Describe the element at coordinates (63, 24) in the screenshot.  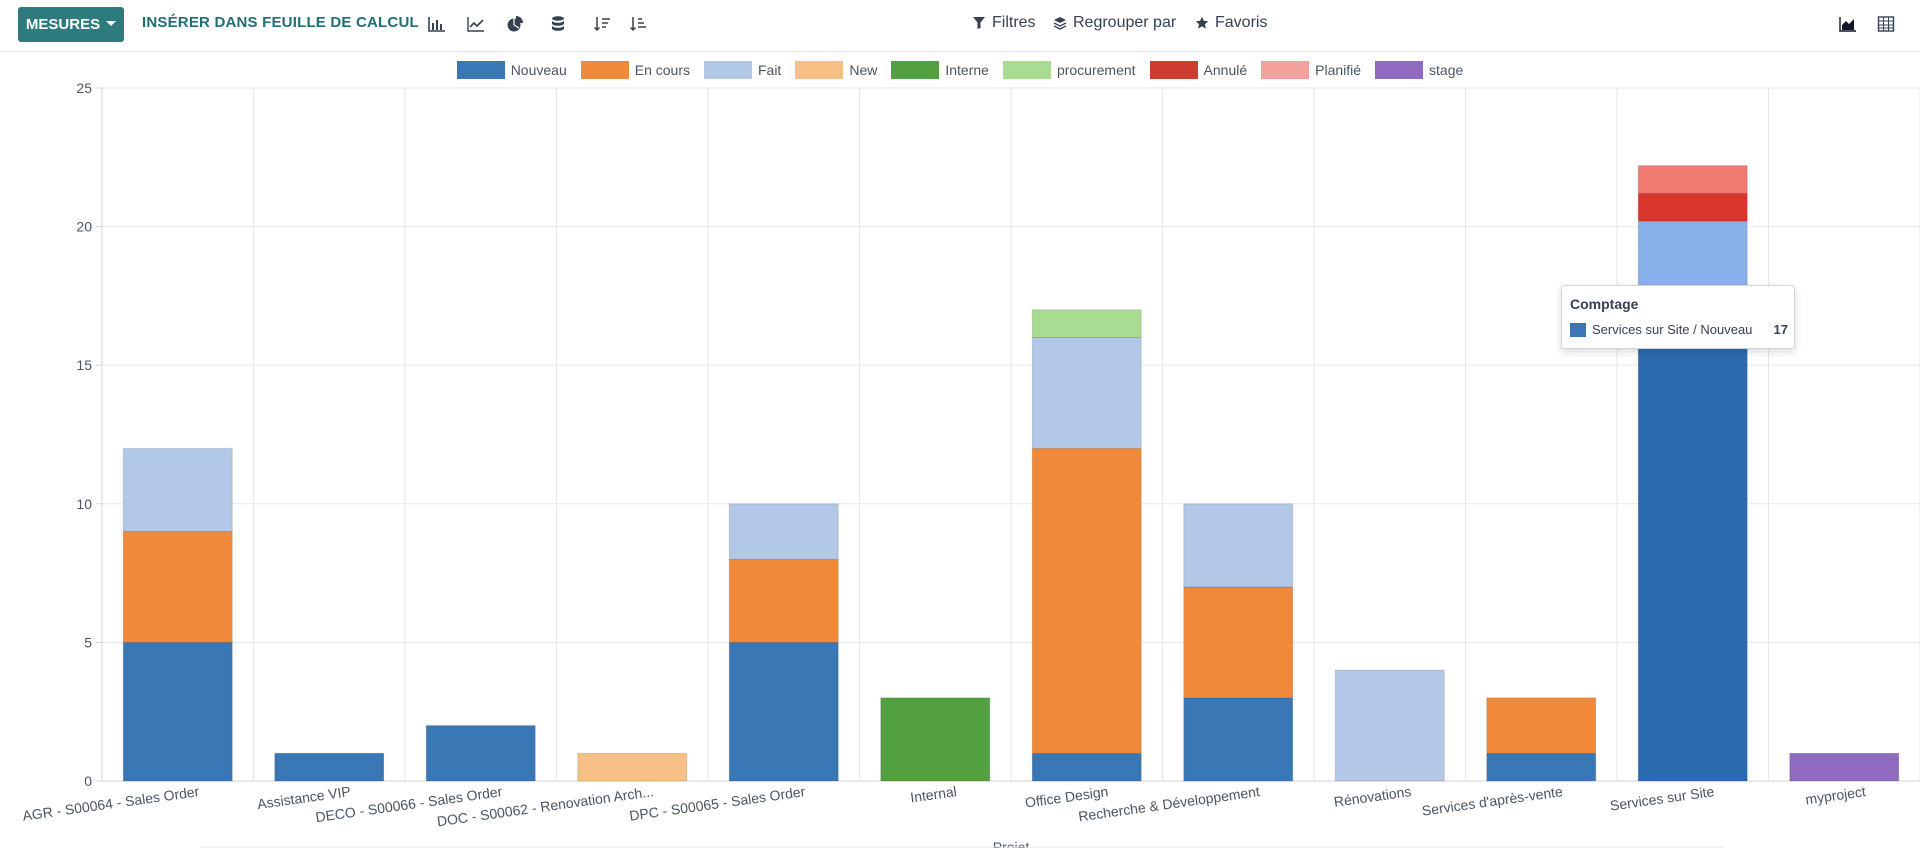
I see `measures-label: MESURES` at that location.